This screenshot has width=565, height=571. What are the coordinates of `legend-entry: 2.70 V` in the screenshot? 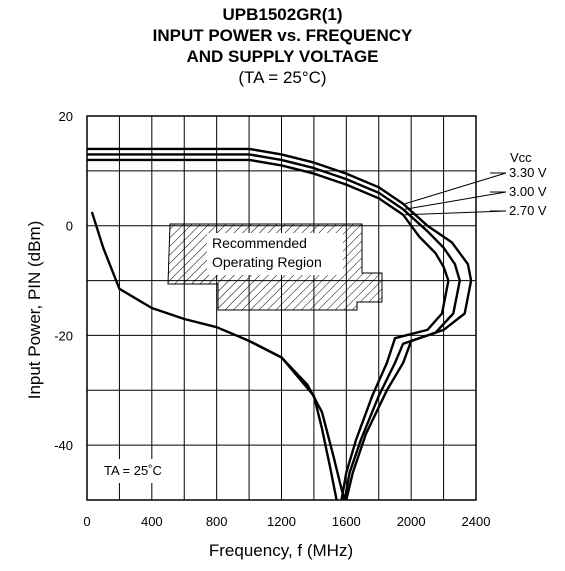 It's located at (528, 210).